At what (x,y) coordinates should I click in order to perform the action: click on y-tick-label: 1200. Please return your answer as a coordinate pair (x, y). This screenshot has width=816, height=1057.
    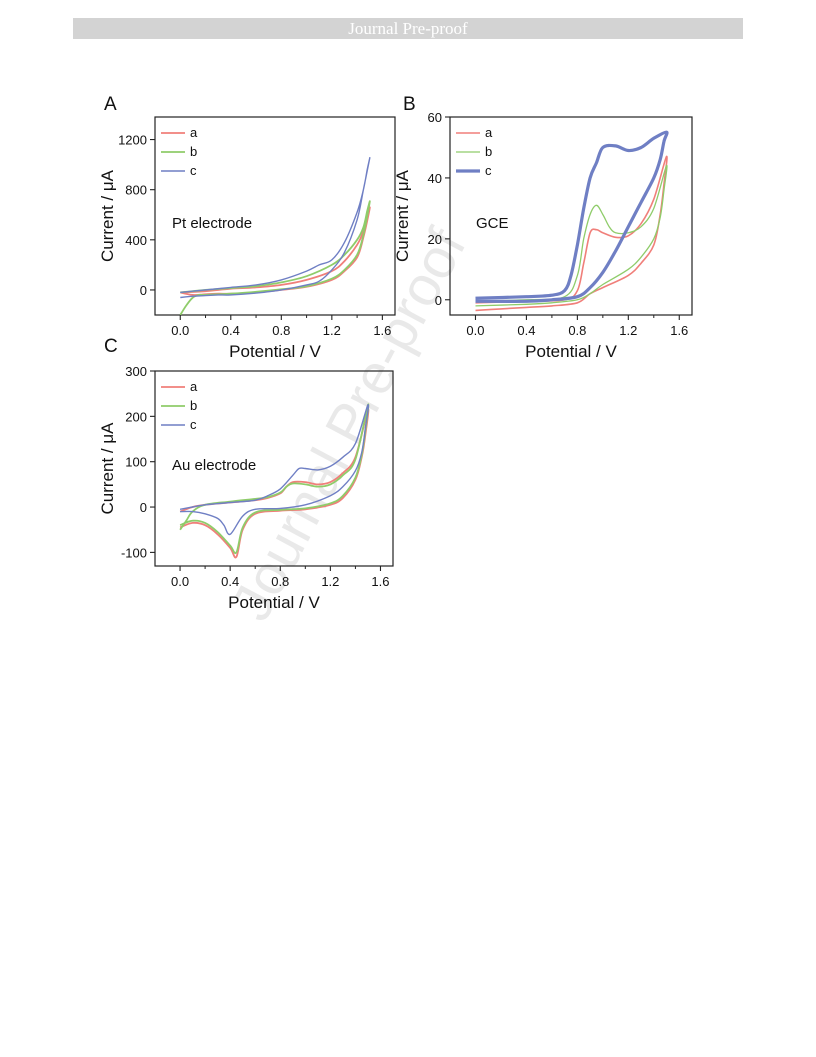
    Looking at the image, I should click on (132, 140).